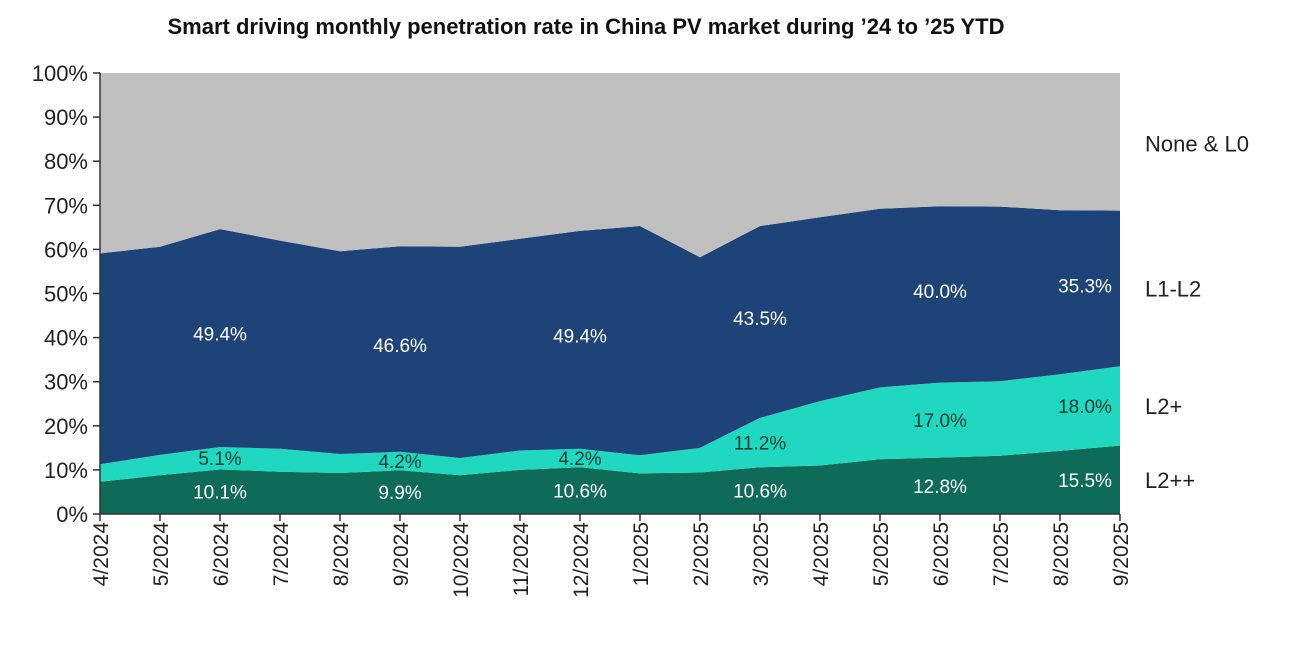  What do you see at coordinates (399, 493) in the screenshot?
I see `data-label: 9.9%` at bounding box center [399, 493].